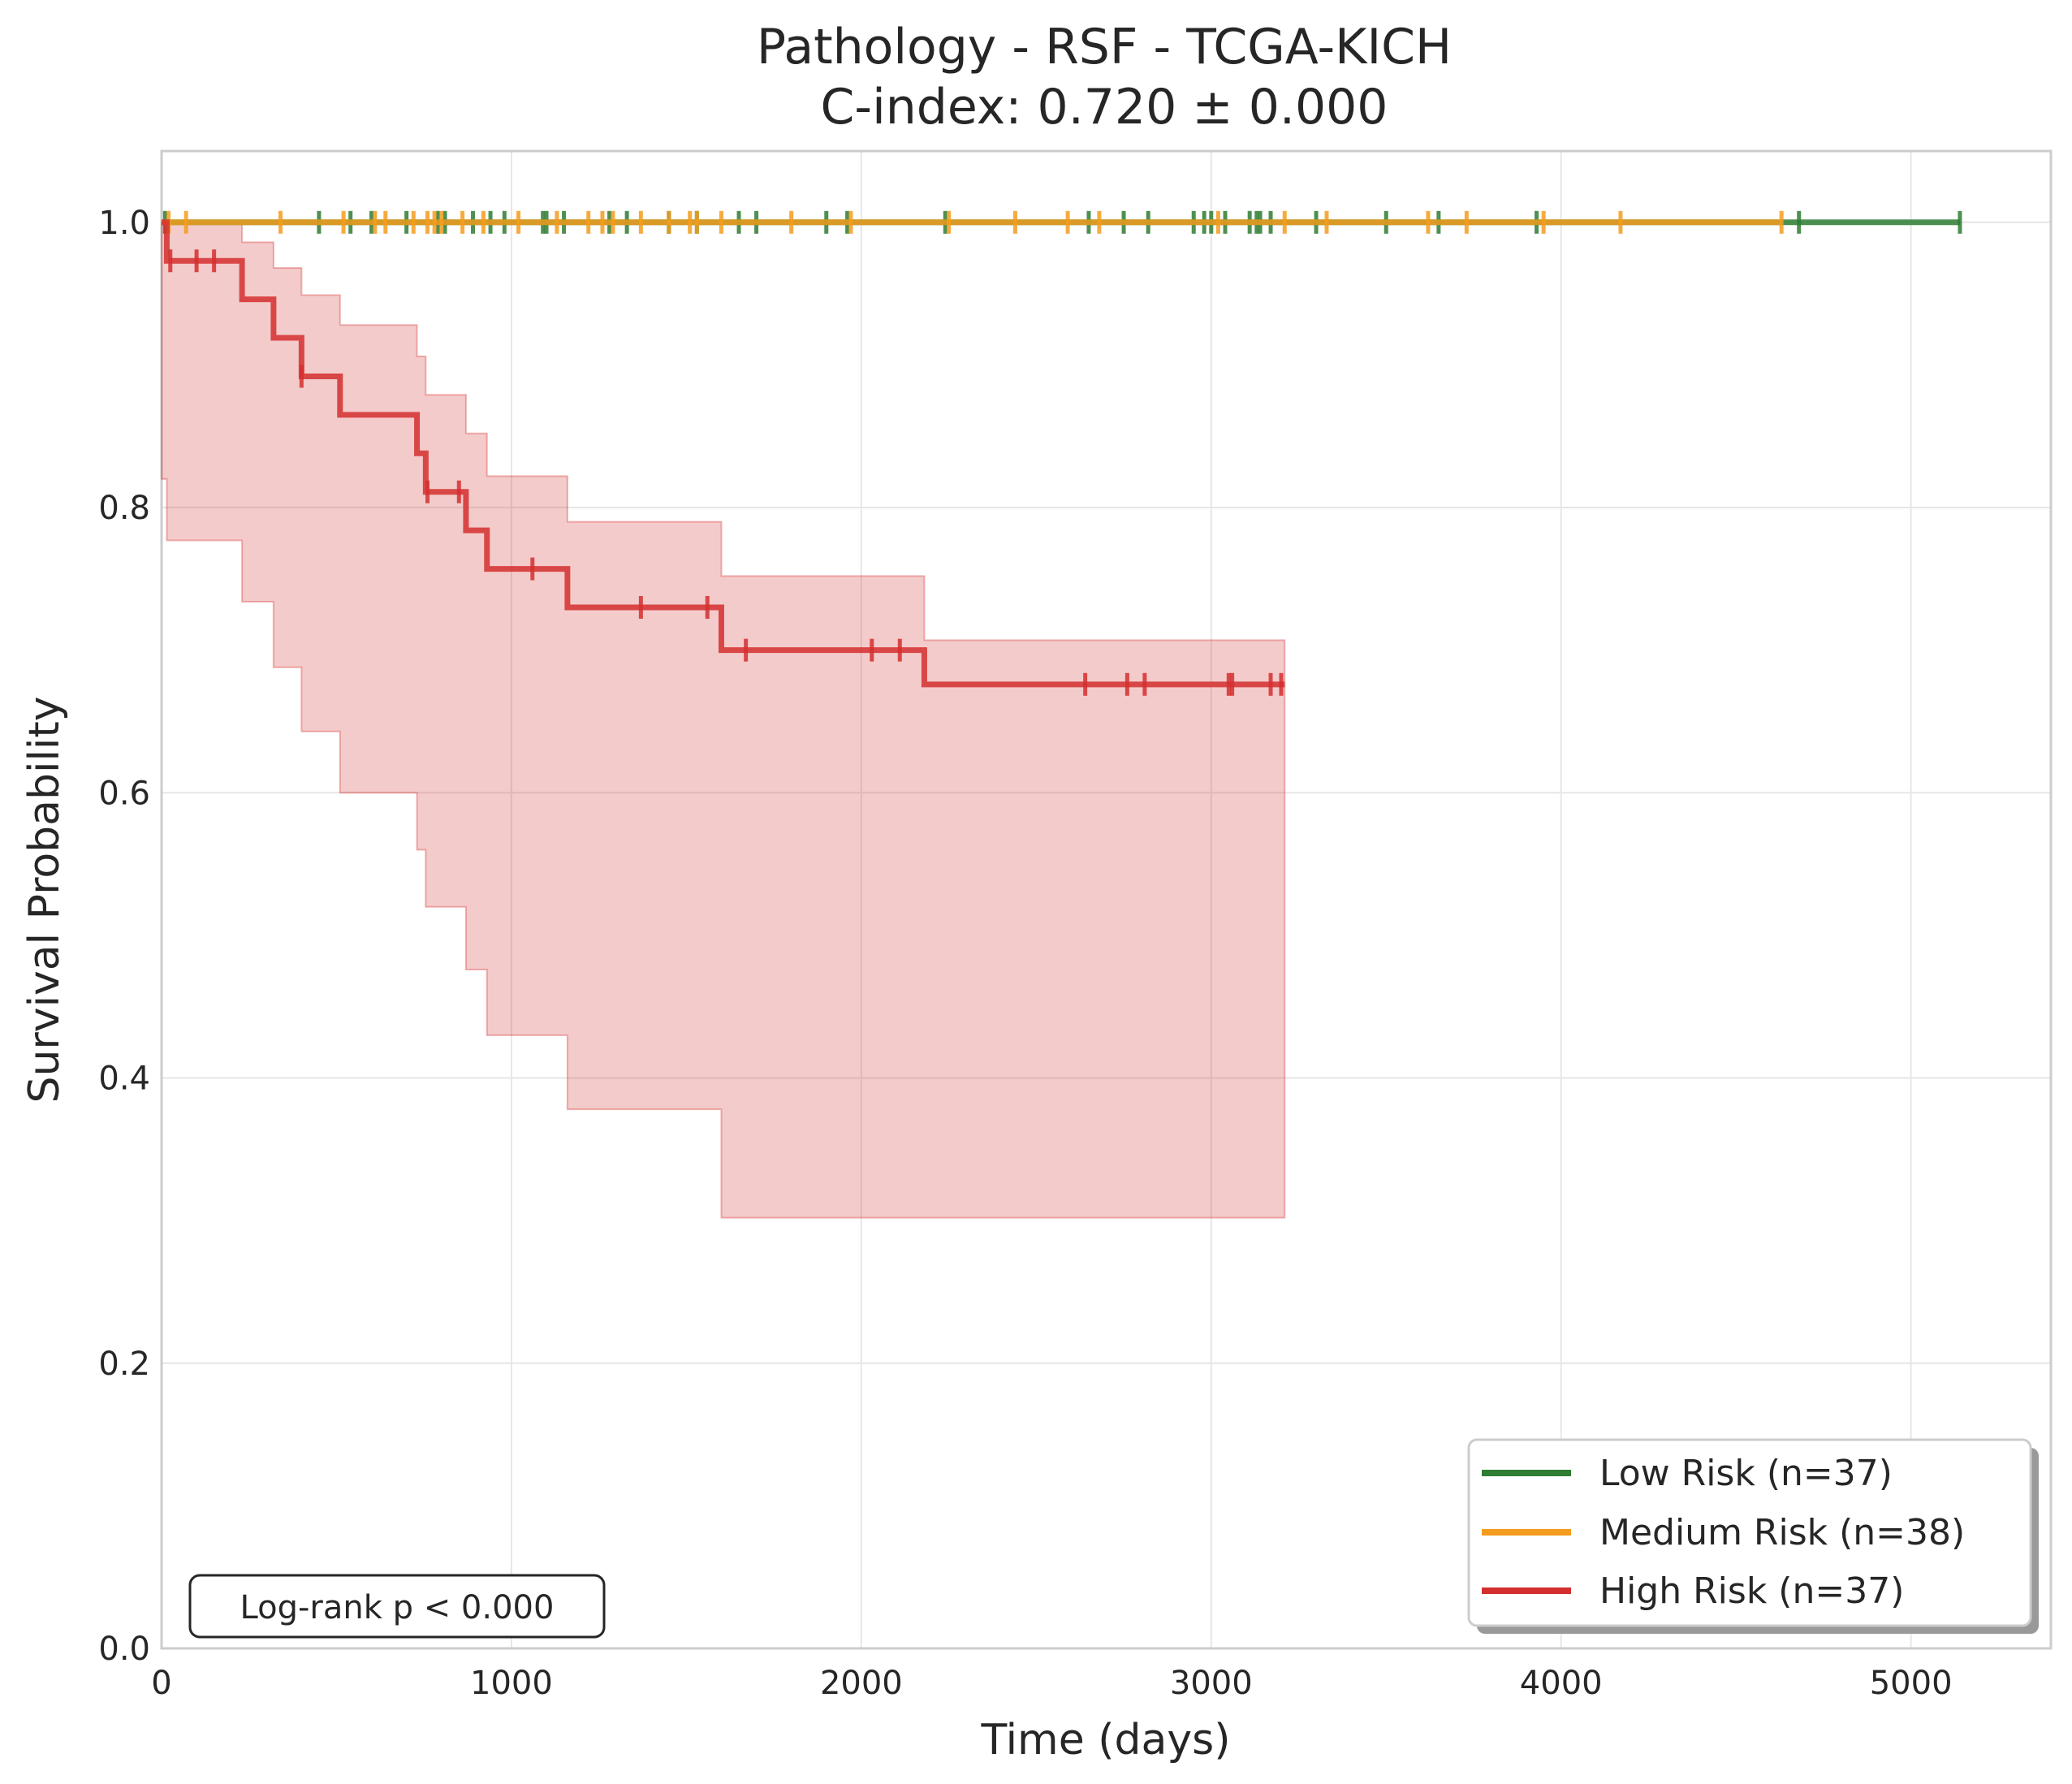 Image resolution: width=2072 pixels, height=1784 pixels. Describe the element at coordinates (124, 1649) in the screenshot. I see `y-tick-label: 0.0` at that location.